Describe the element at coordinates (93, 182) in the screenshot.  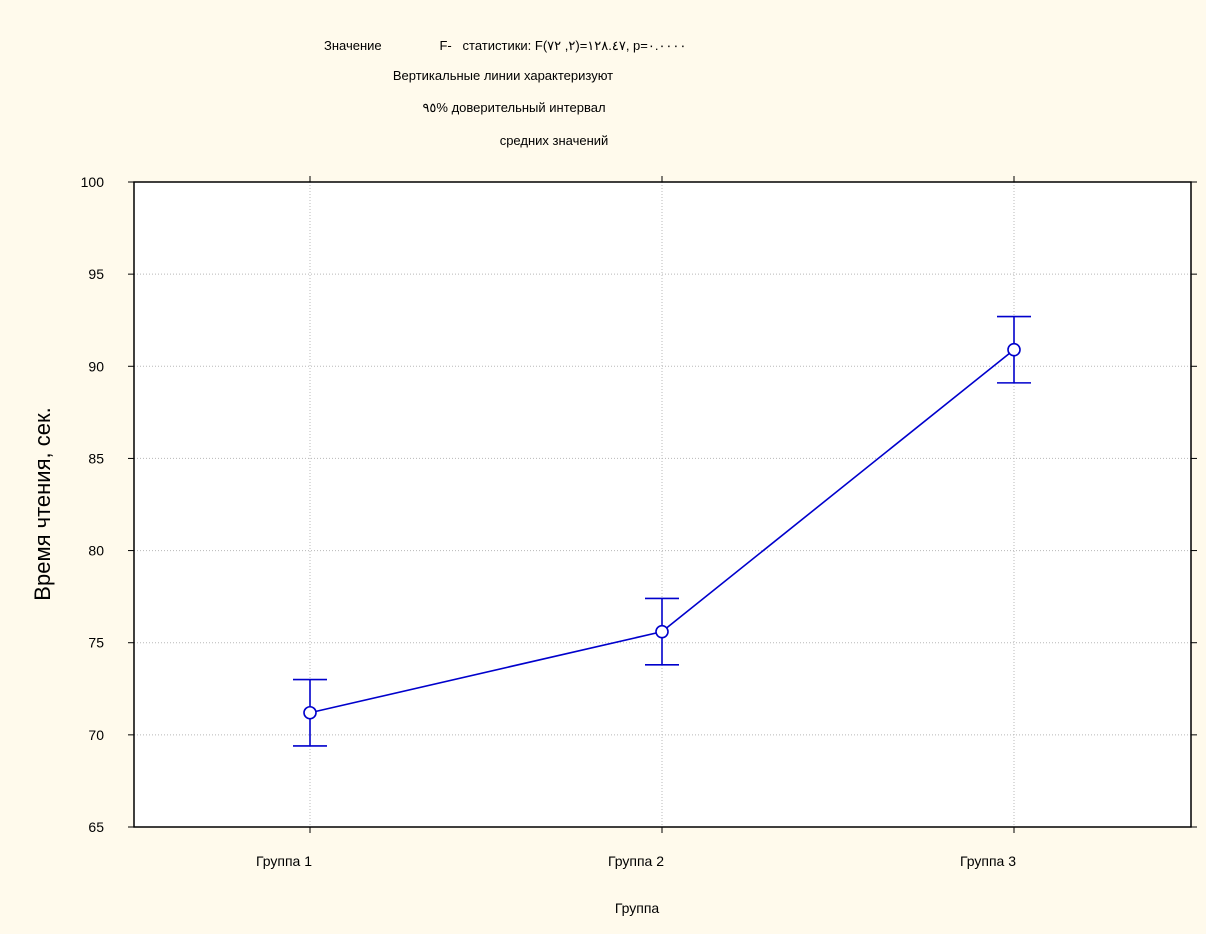
I see `y-tick-label: 100` at that location.